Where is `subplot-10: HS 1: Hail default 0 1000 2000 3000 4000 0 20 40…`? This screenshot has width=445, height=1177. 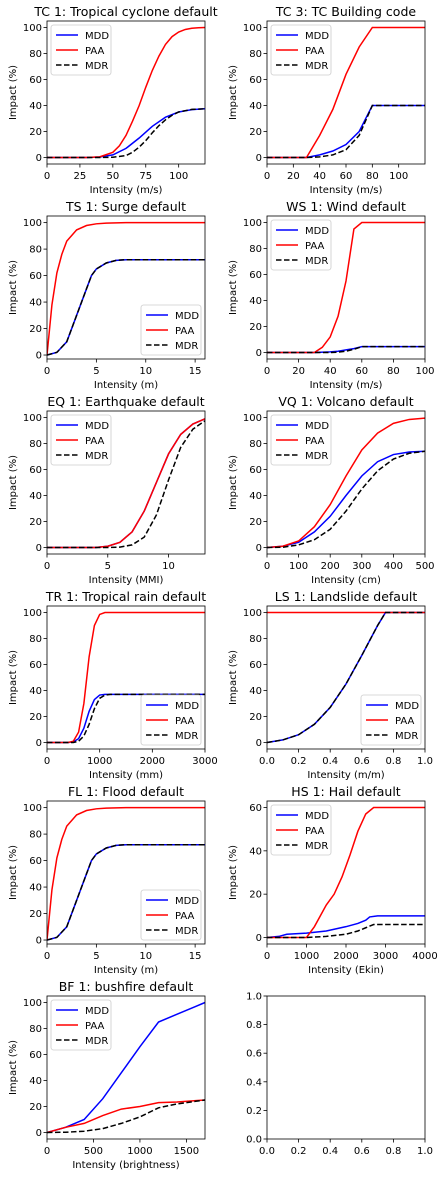
subplot-10: HS 1: Hail default 0 1000 2000 3000 4000 0 20 40… is located at coordinates (333, 880).